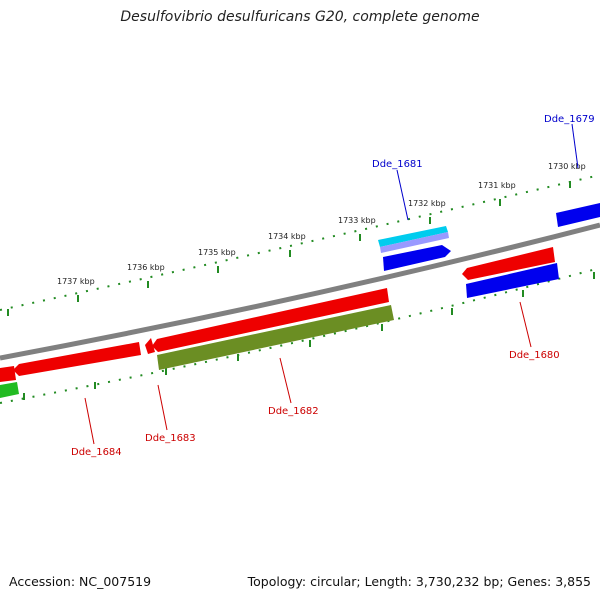  Describe the element at coordinates (9, 390) in the screenshot. I see `gene-feature-left-green` at that location.